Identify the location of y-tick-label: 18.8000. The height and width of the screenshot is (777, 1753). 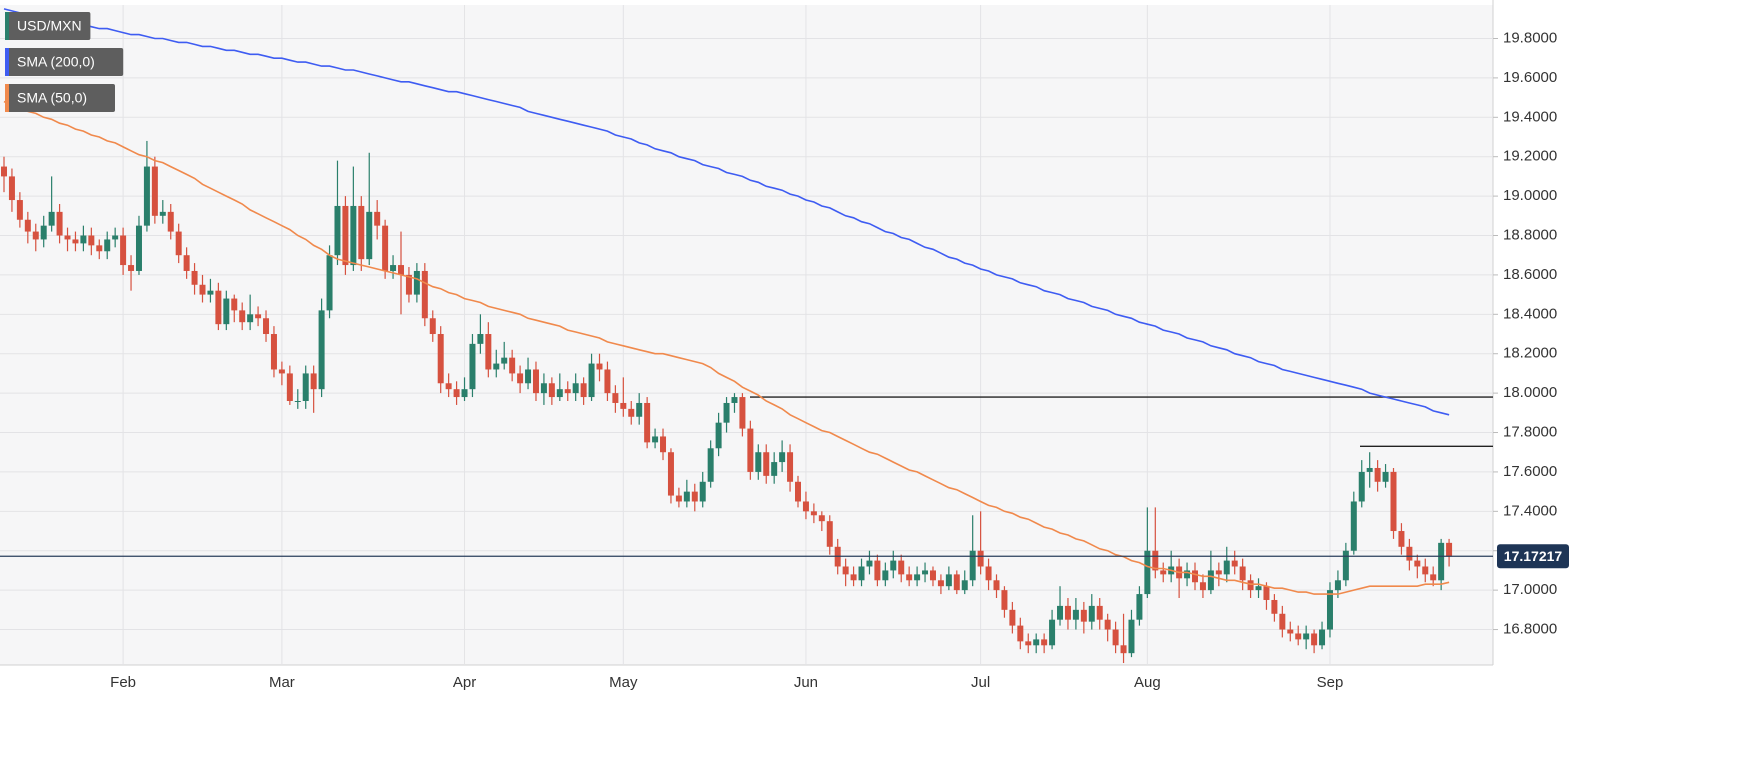
(1530, 234).